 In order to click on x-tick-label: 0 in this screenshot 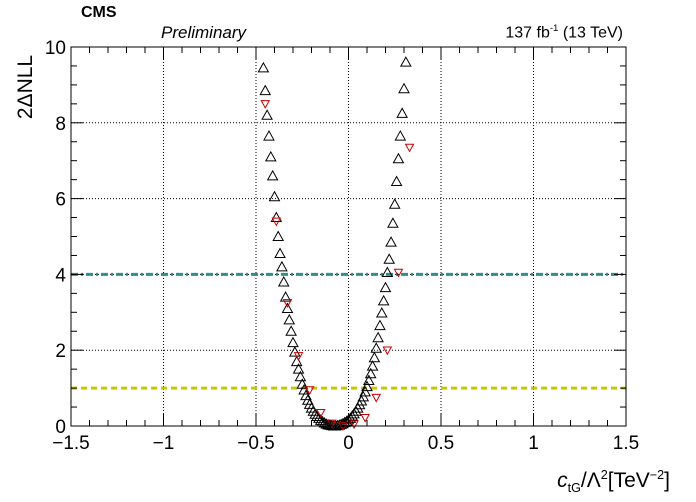, I will do `click(348, 443)`.